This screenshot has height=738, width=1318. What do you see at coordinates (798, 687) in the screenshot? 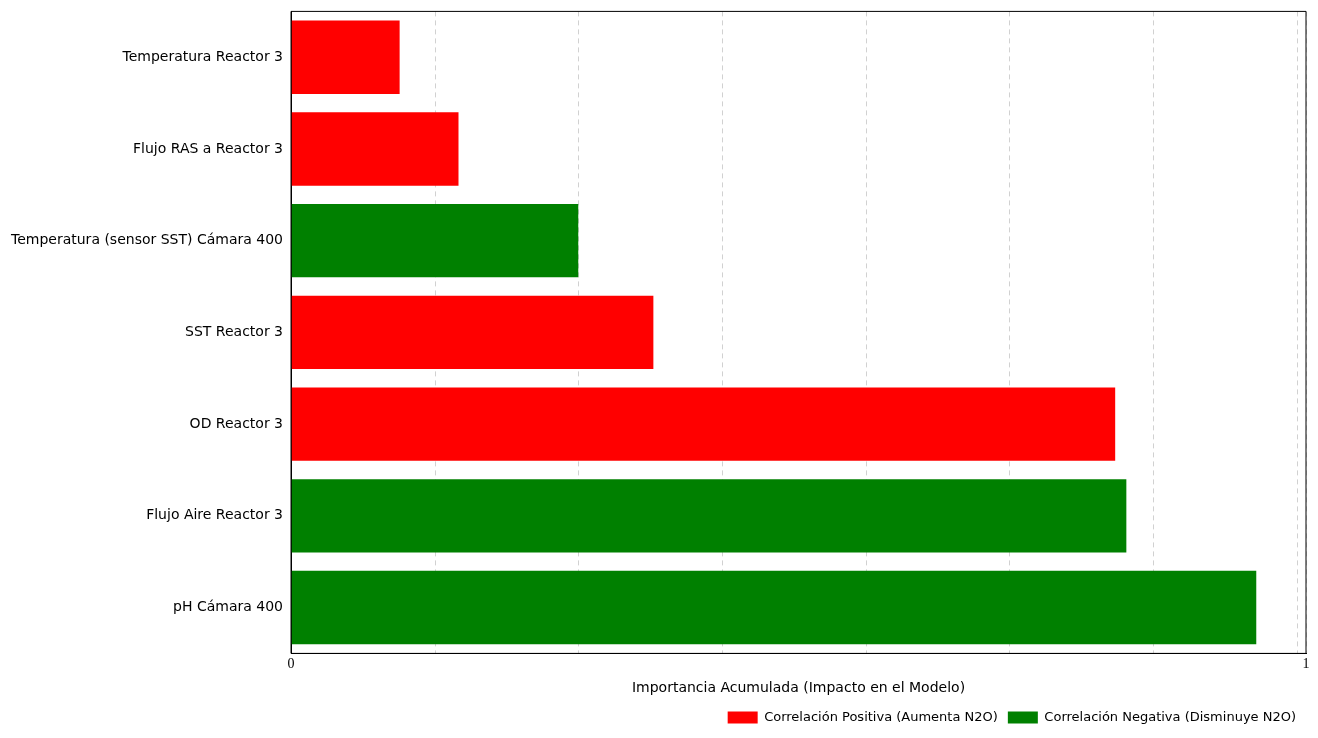
I see `x-axis-title: Importancia Acumulada (Impacto en el Modelo)` at bounding box center [798, 687].